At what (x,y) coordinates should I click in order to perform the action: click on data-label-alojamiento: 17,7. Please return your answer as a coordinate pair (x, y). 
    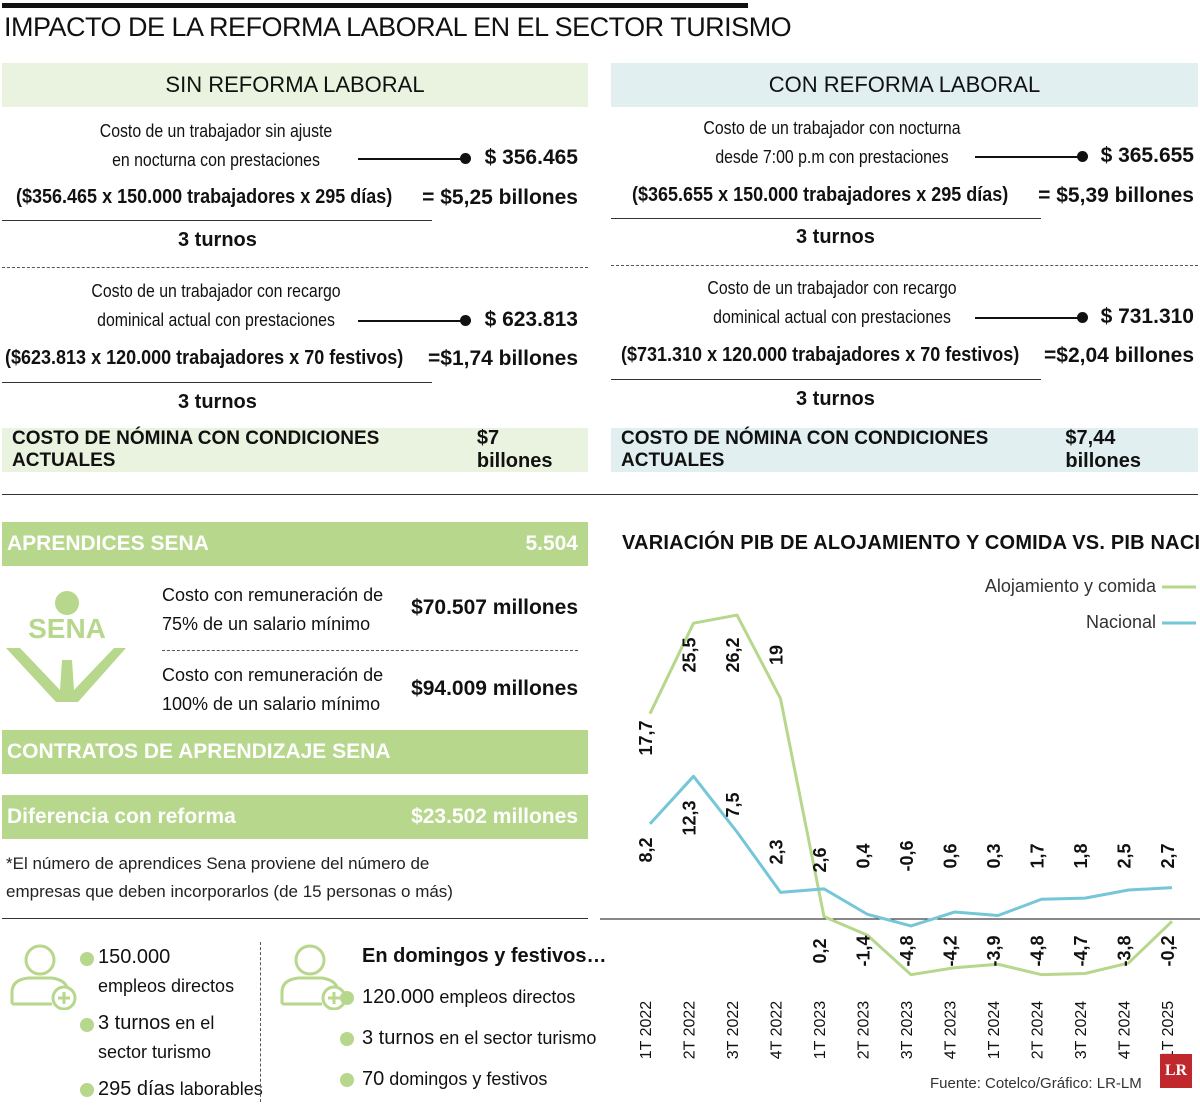
    Looking at the image, I should click on (646, 737).